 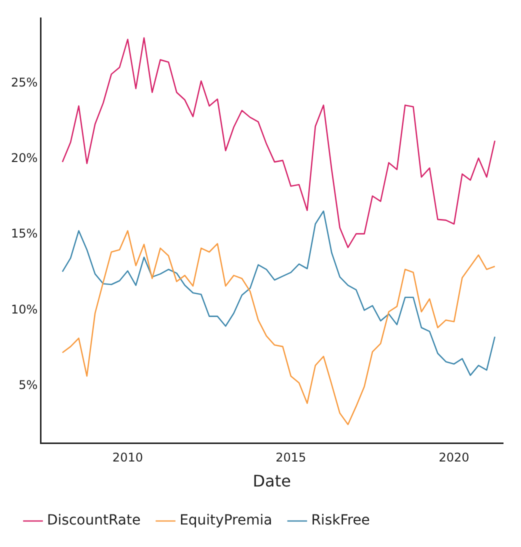 What do you see at coordinates (24, 309) in the screenshot?
I see `y-tick-label: 10%` at bounding box center [24, 309].